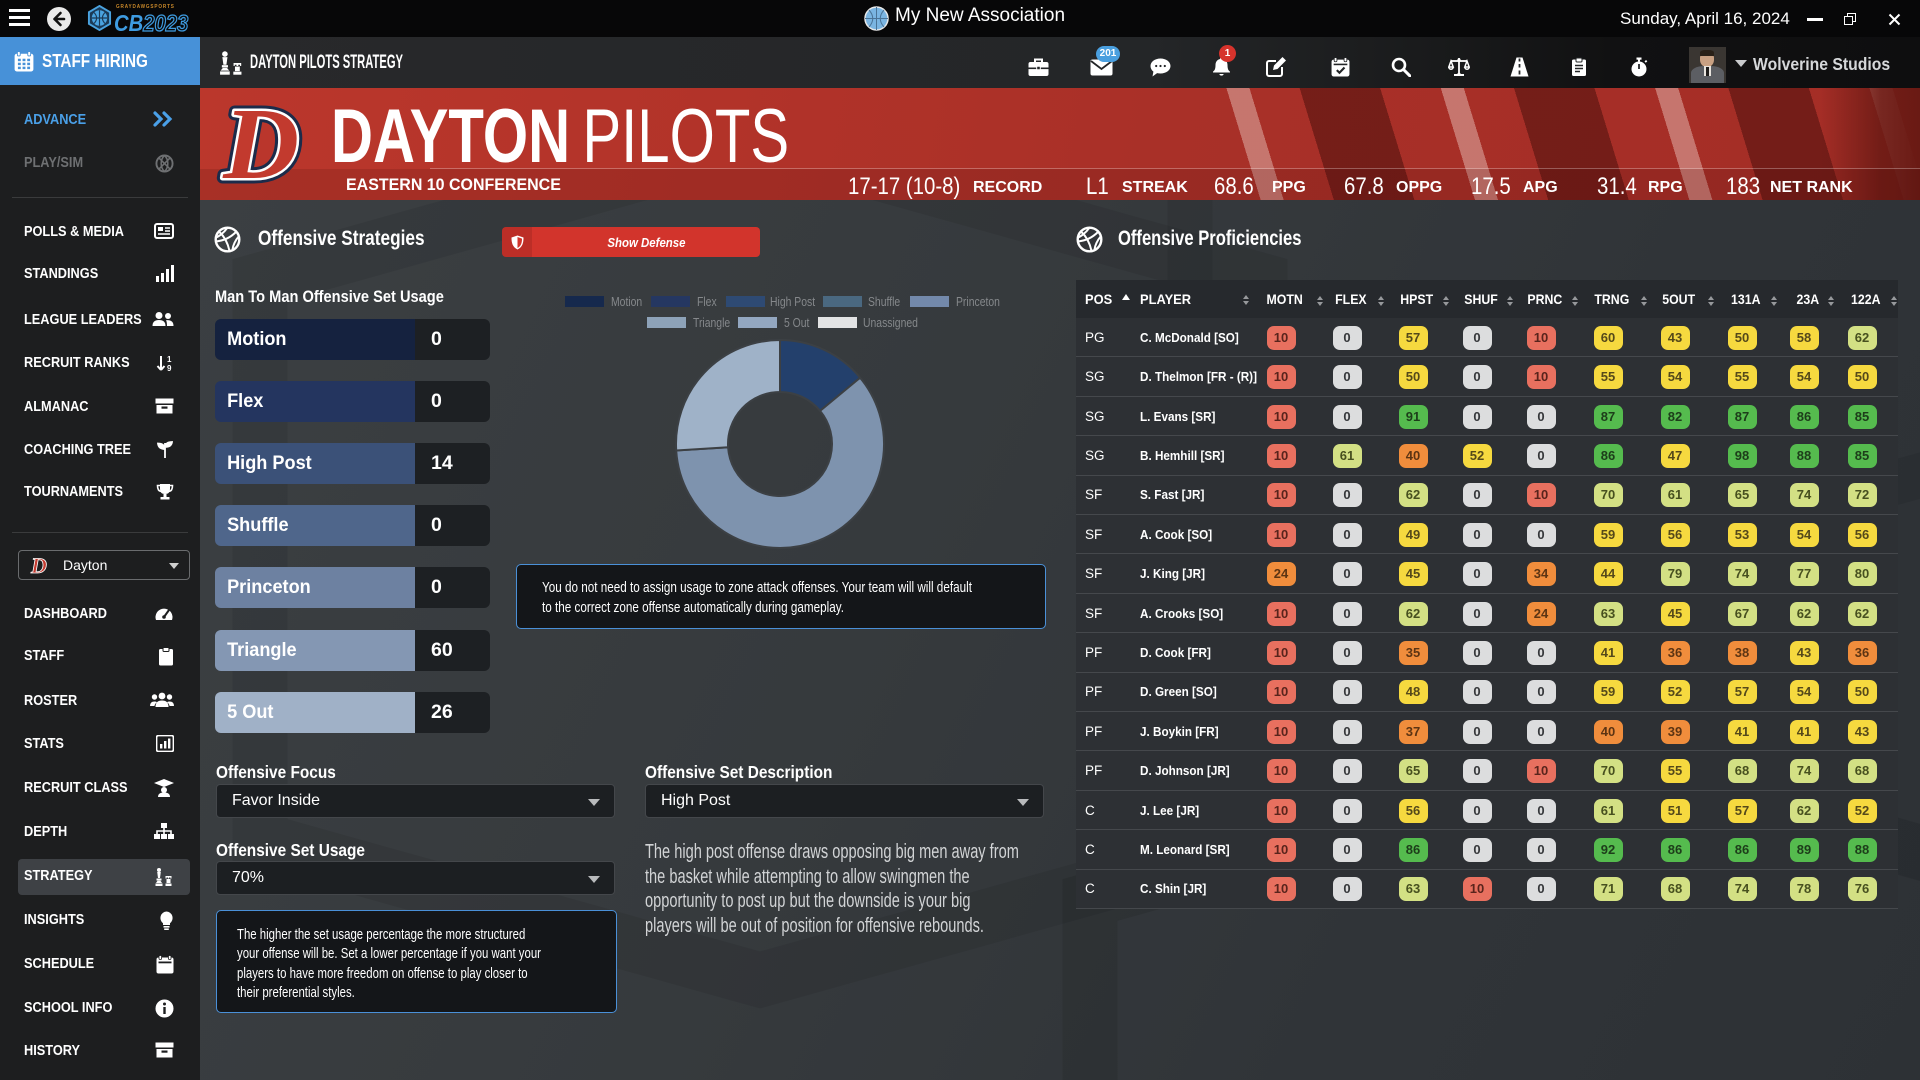  Describe the element at coordinates (169, 359) in the screenshot. I see `svg-text: 1` at that location.